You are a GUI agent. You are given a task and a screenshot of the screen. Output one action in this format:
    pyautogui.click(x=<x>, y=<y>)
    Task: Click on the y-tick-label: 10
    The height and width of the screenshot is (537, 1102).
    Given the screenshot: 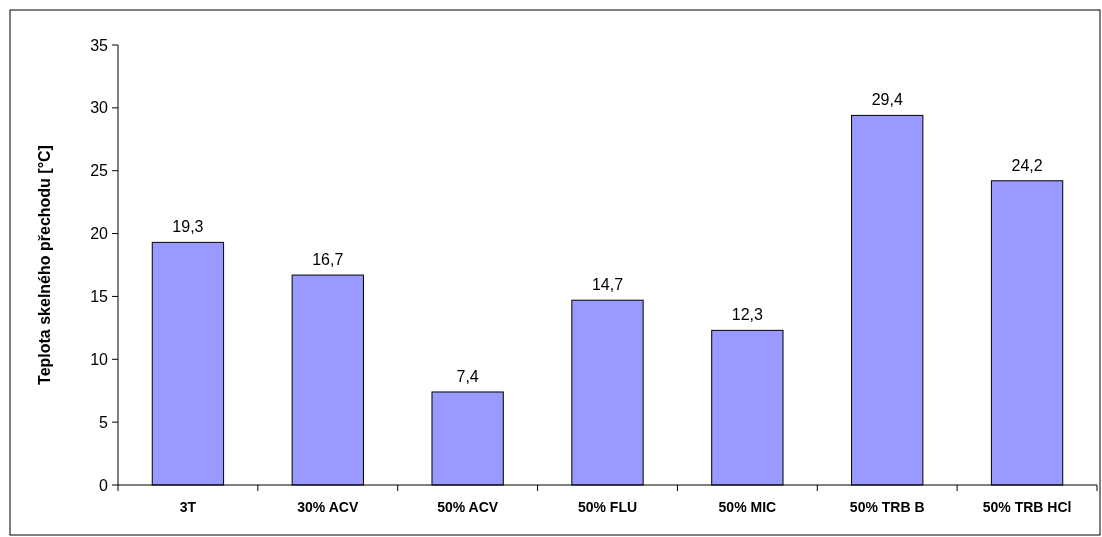 What is the action you would take?
    pyautogui.click(x=99, y=359)
    